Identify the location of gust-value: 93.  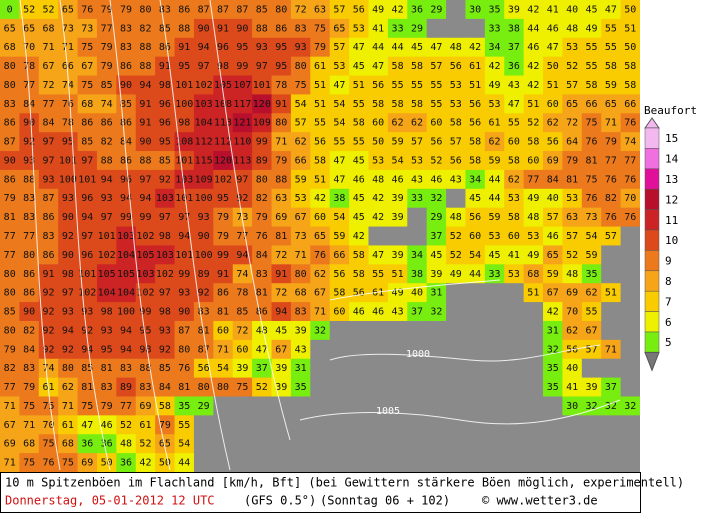
(68, 312).